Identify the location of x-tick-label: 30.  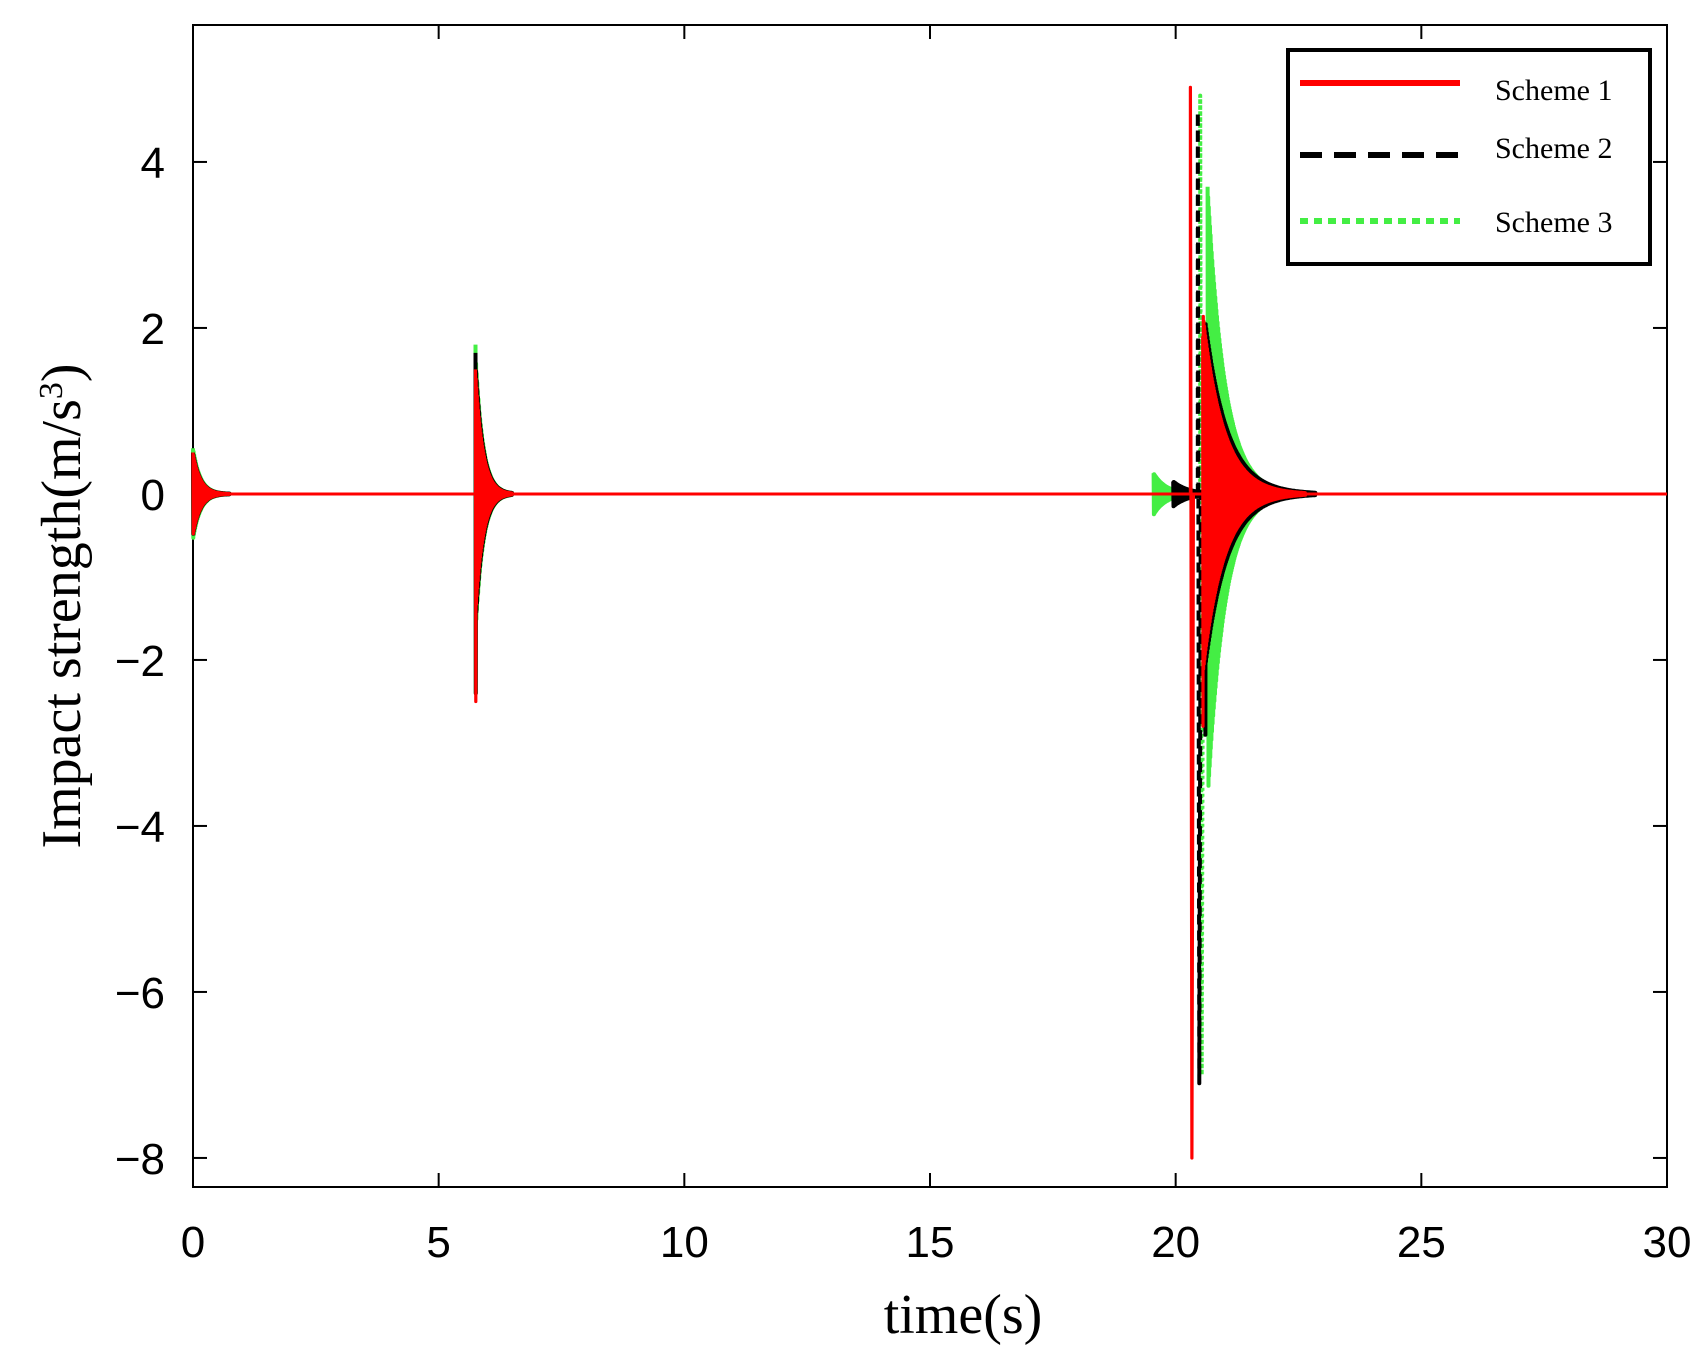
(1667, 1242).